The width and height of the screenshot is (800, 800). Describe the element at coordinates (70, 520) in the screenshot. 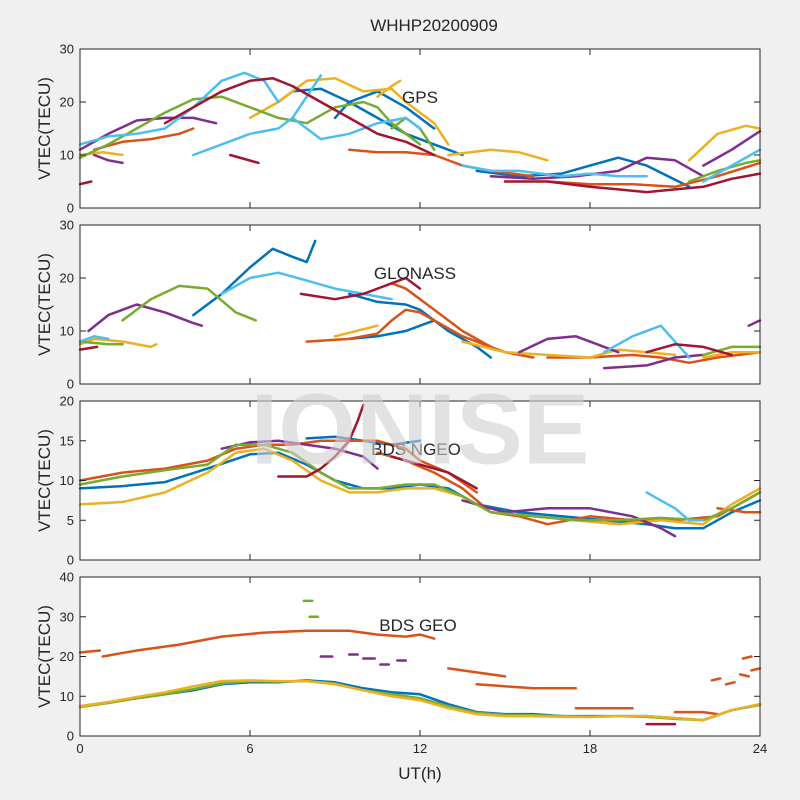

I see `y-tick-label: 5` at that location.